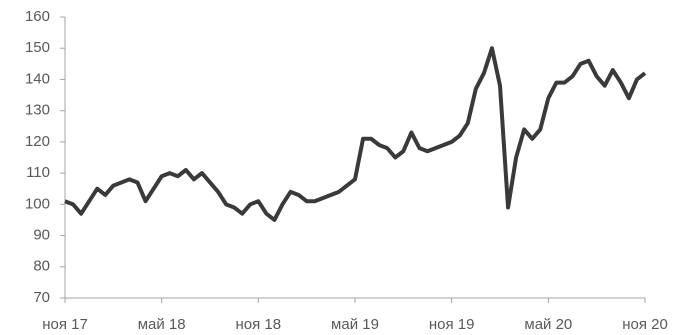  Describe the element at coordinates (37, 16) in the screenshot. I see `y-tick-label: 160` at that location.